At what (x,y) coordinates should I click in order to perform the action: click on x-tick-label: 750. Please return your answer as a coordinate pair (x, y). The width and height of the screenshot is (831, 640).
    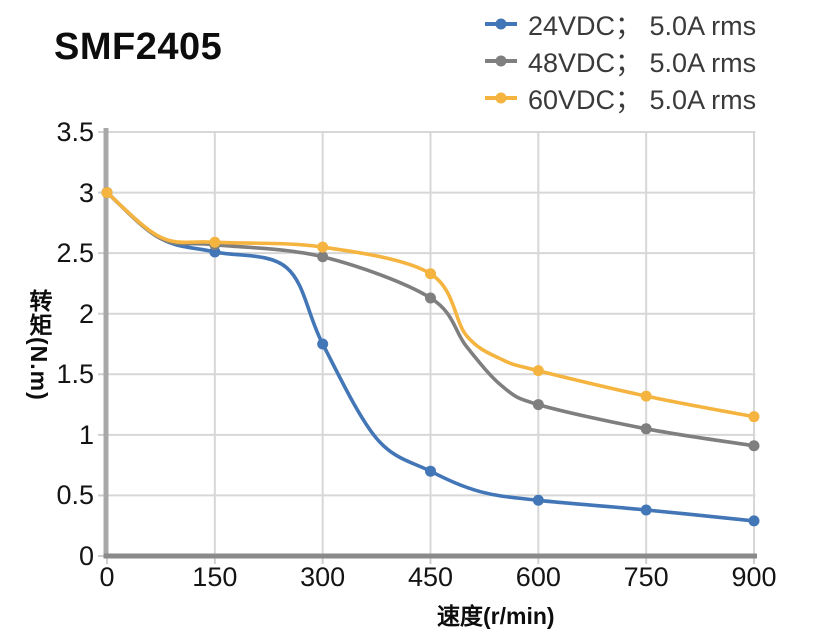
    Looking at the image, I should click on (646, 577).